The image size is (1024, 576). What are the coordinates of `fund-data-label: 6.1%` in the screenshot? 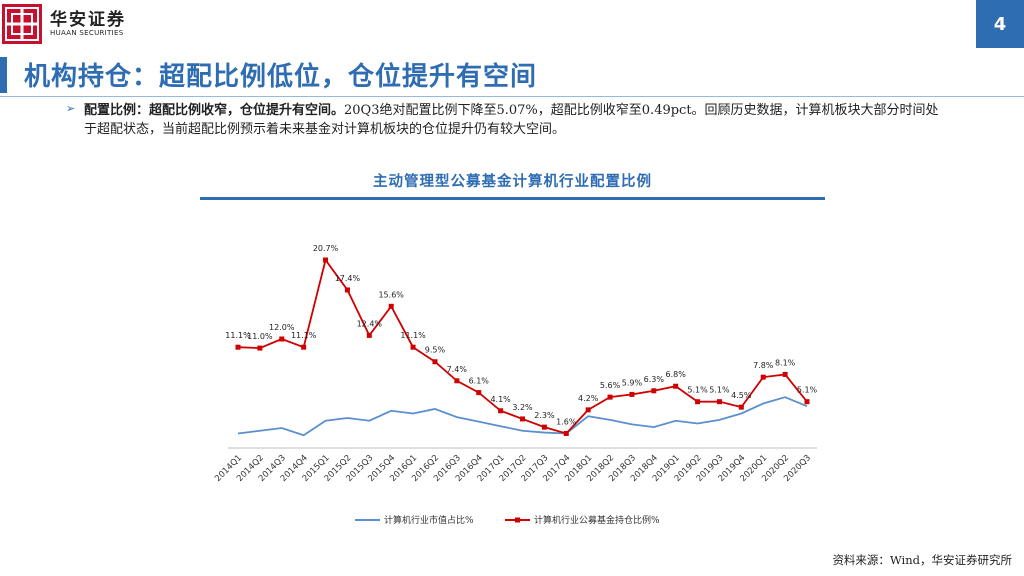 It's located at (479, 381).